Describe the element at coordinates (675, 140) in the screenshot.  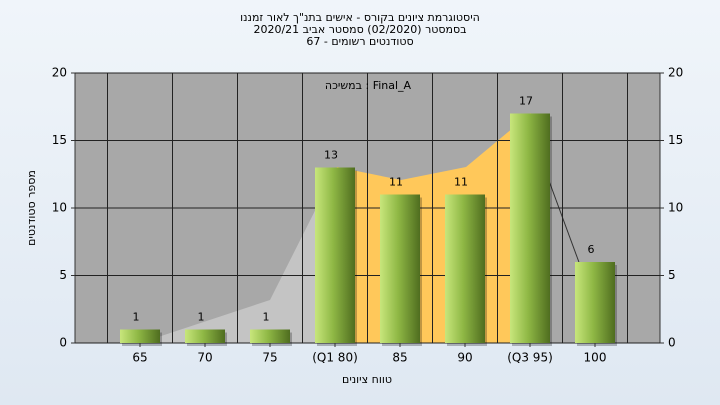
I see `y2-tick-label: 15` at that location.